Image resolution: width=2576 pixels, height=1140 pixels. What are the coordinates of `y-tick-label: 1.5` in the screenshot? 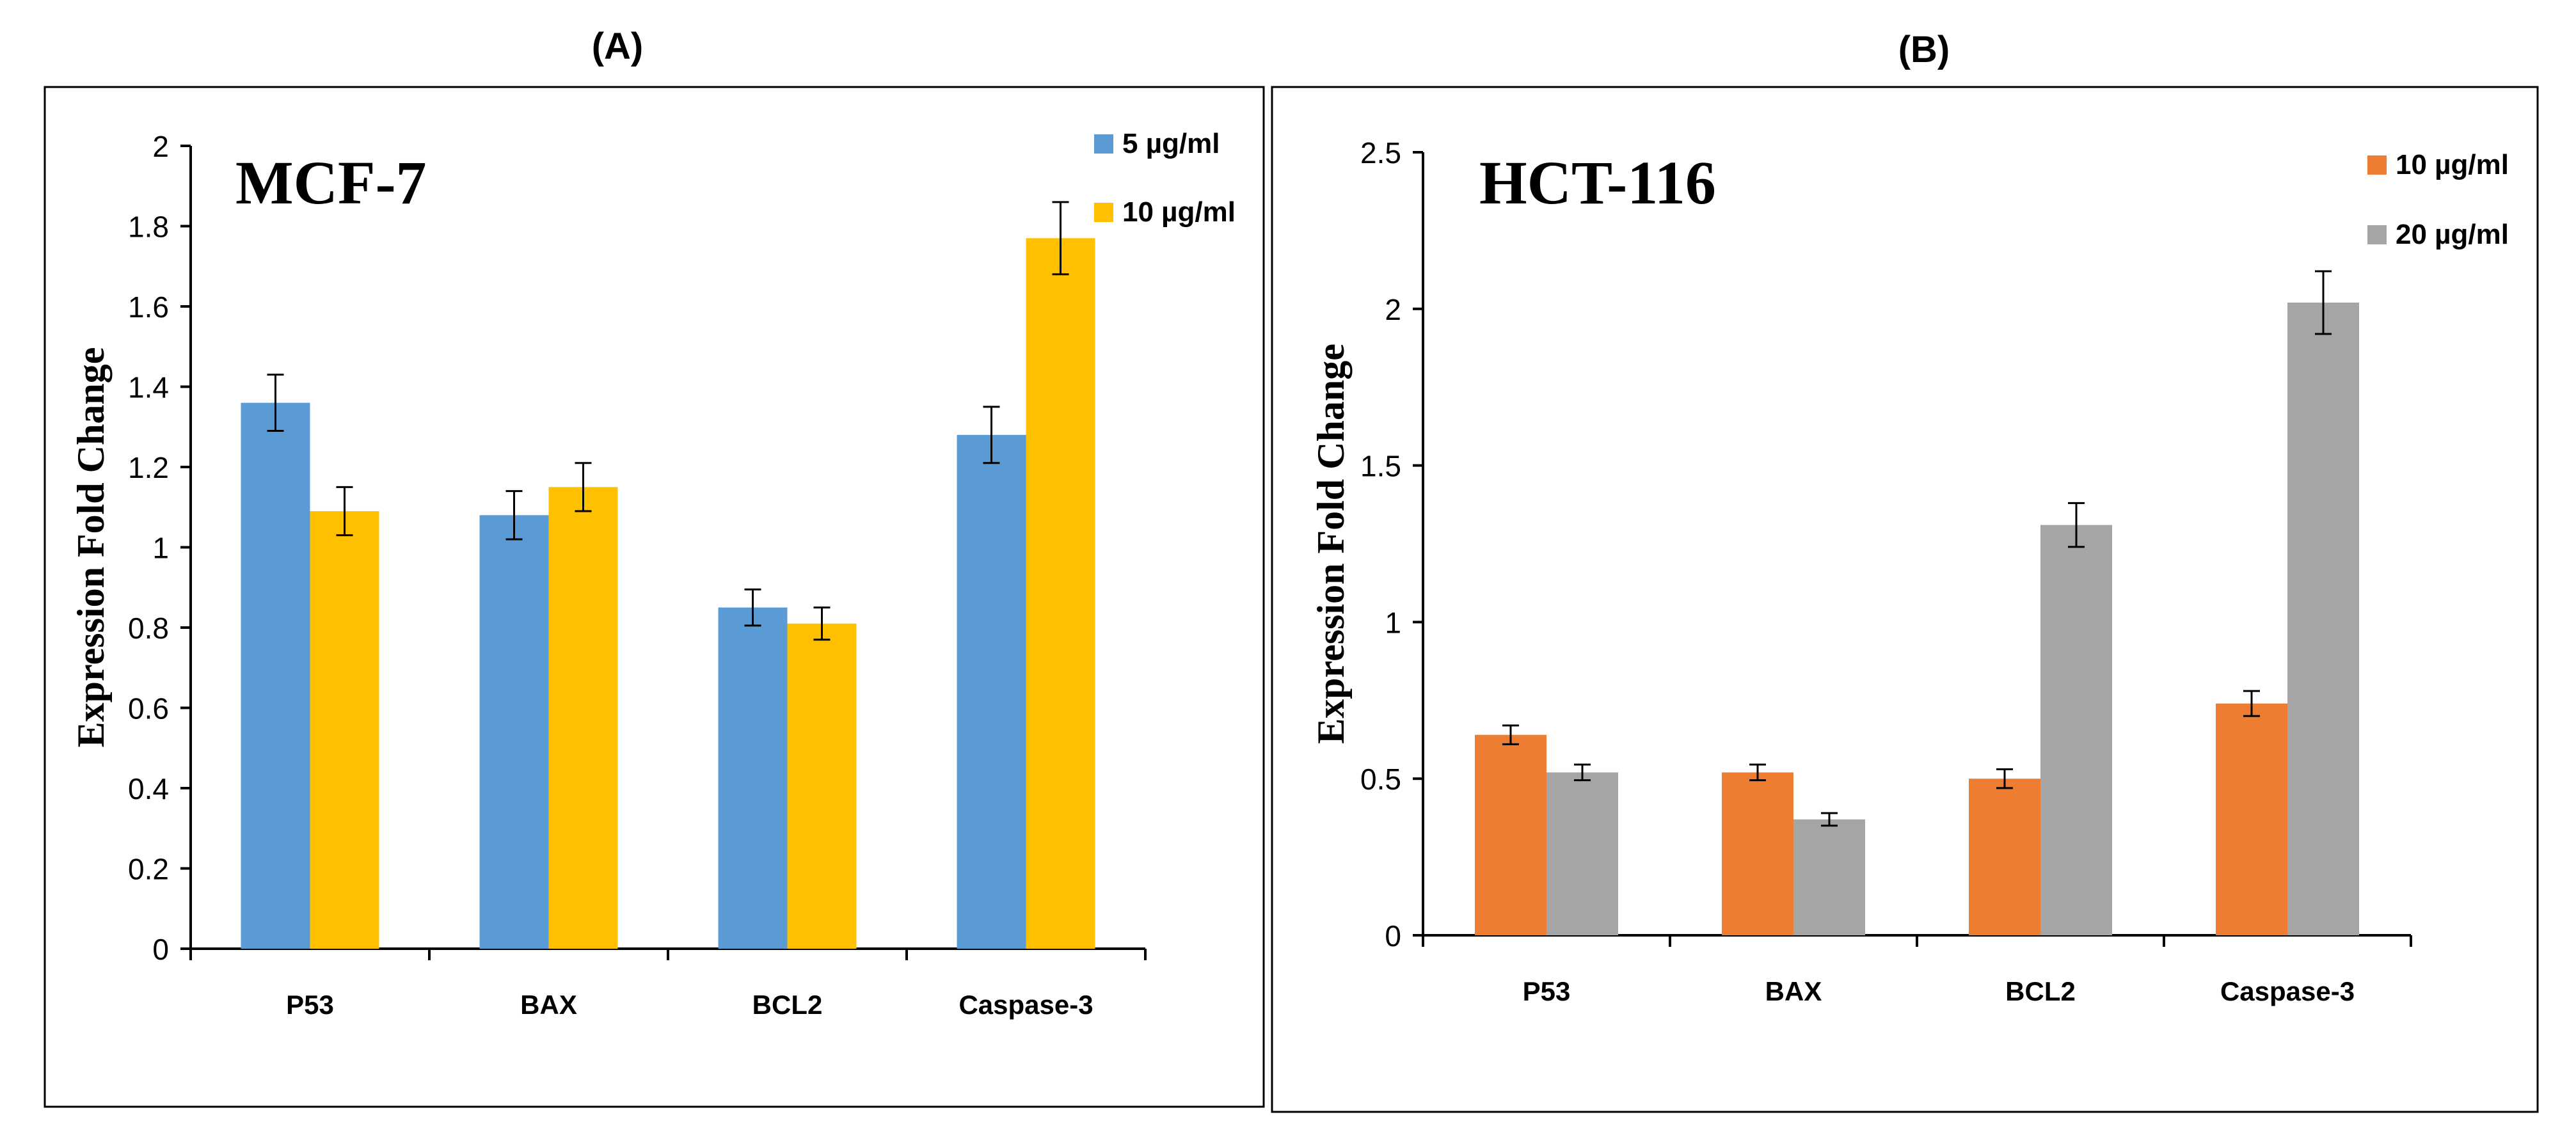 It's located at (1381, 466).